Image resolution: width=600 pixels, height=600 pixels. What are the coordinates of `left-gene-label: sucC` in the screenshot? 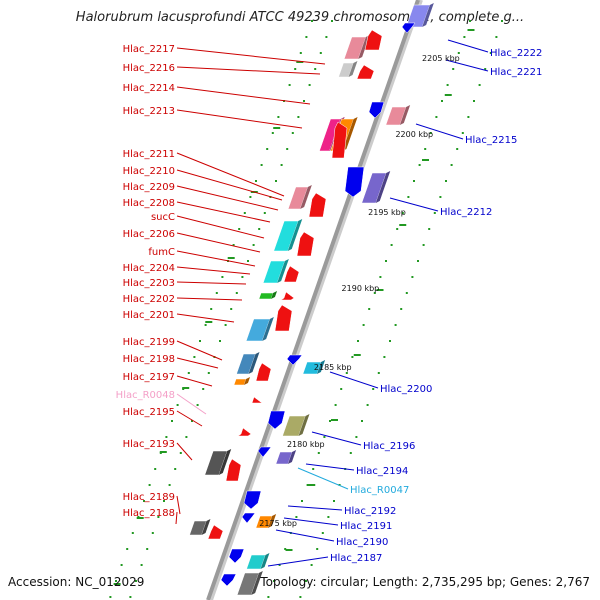 It's located at (163, 217).